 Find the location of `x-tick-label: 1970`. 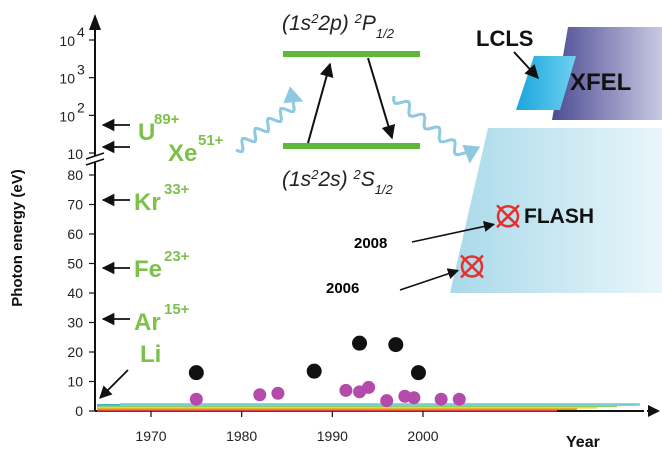

x-tick-label: 1970 is located at coordinates (150, 436).